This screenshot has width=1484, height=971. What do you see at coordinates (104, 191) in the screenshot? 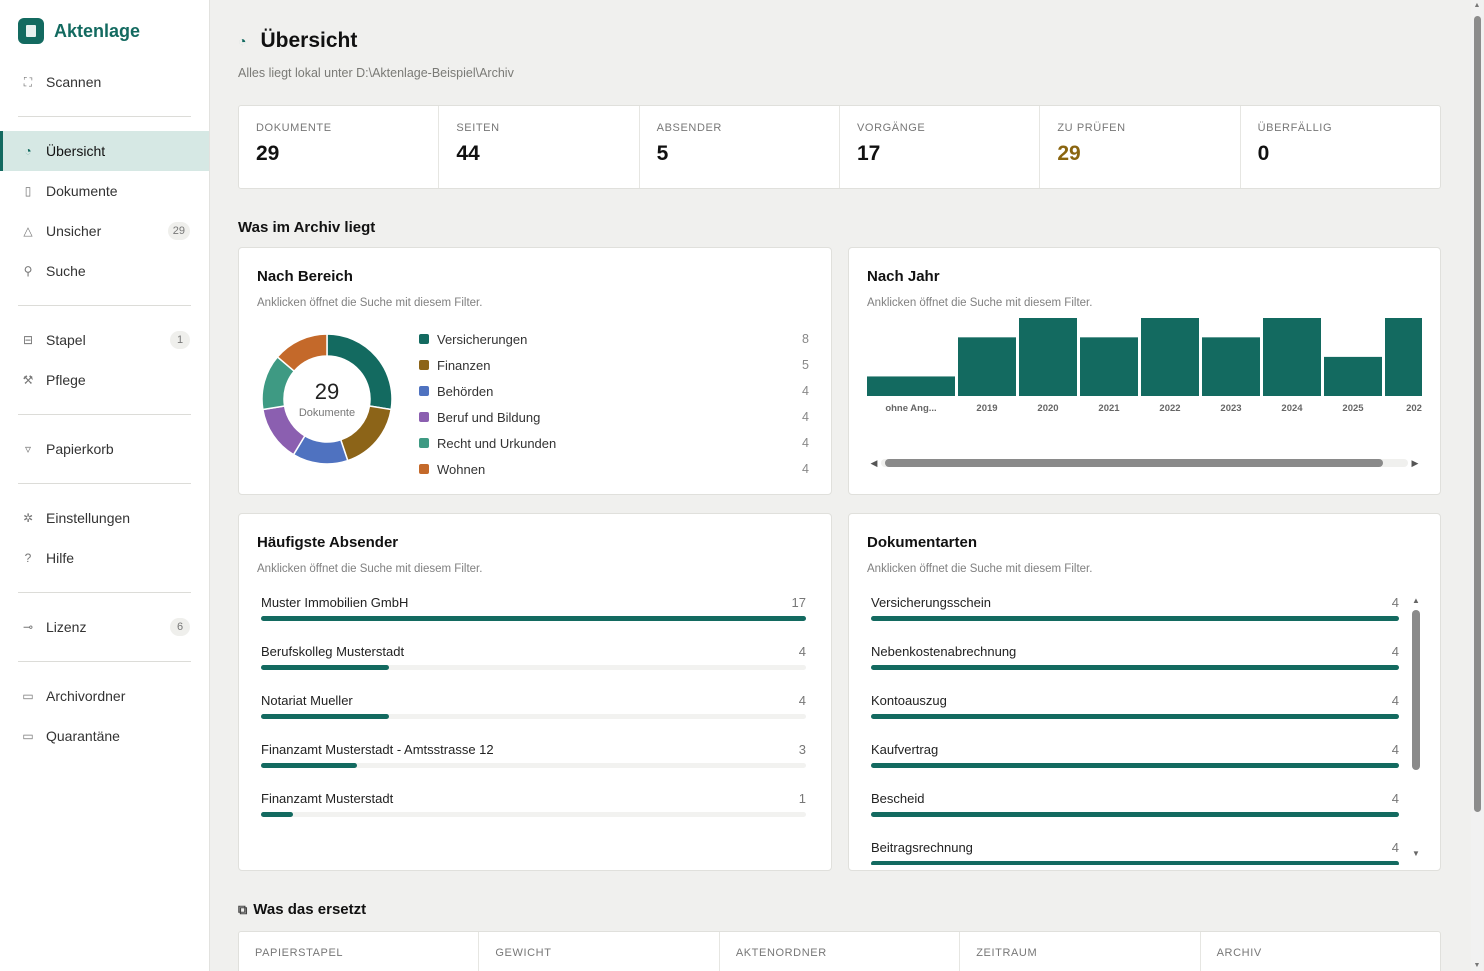
I see `sidebar-item-dokumente: ▯ Dokumente` at bounding box center [104, 191].